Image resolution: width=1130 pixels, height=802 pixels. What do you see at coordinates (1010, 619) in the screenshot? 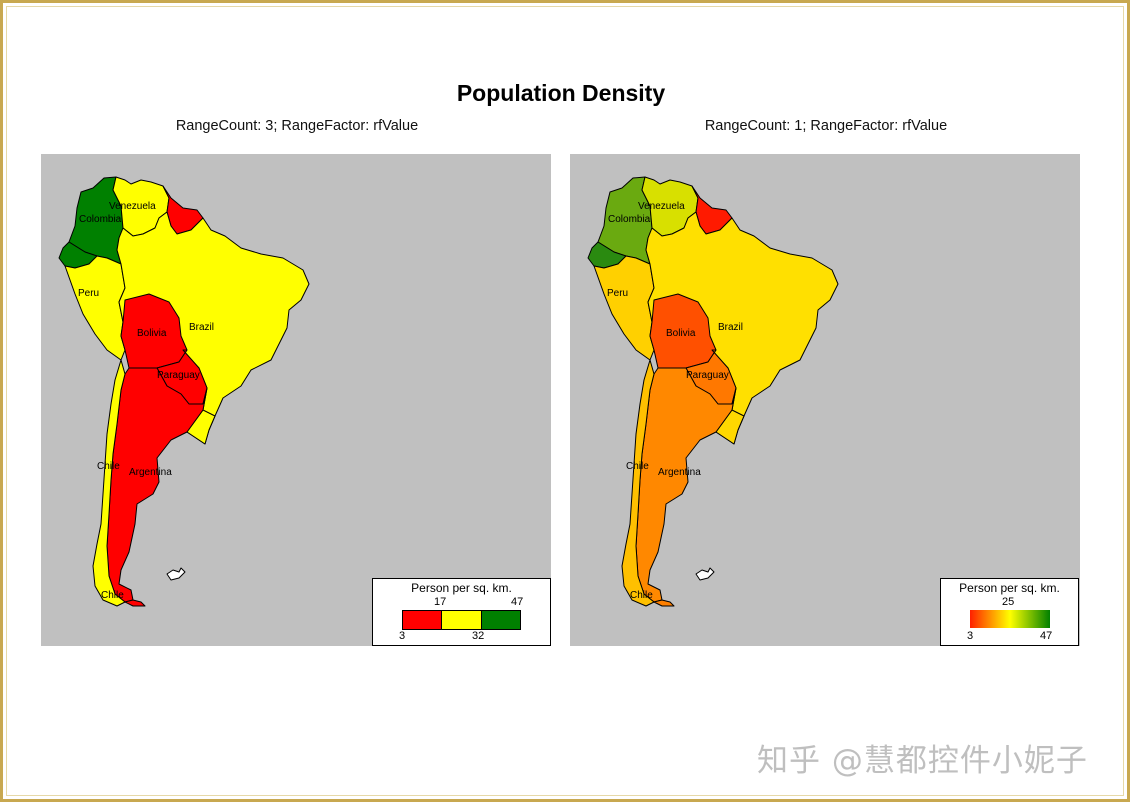
I see `legend-color-gradient` at bounding box center [1010, 619].